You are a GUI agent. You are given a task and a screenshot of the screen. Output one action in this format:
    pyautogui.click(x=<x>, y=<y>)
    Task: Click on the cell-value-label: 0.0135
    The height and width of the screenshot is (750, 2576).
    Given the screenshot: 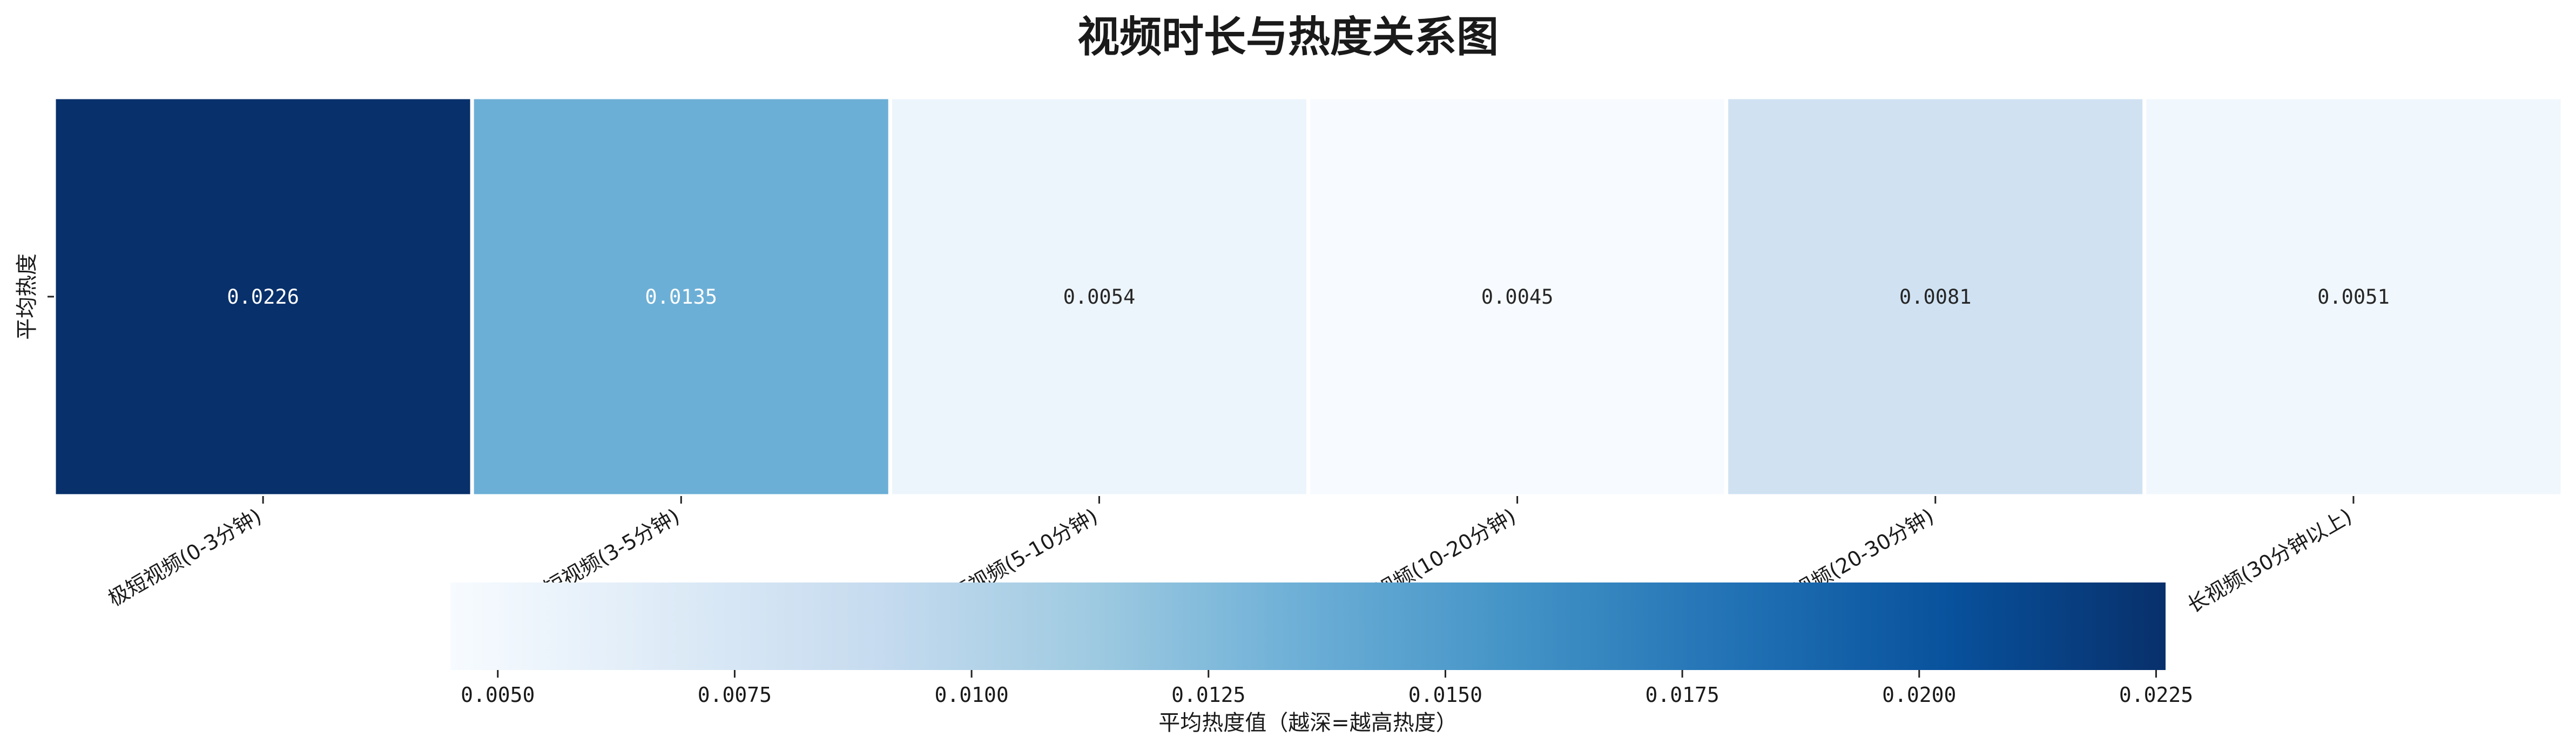 What is the action you would take?
    pyautogui.click(x=681, y=297)
    